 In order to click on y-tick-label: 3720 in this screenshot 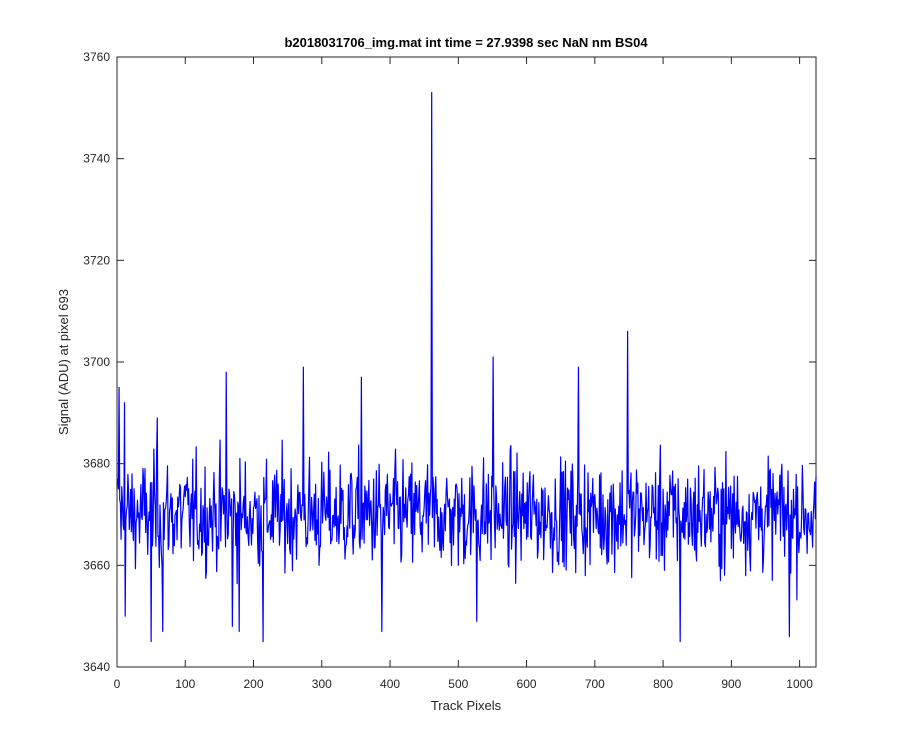, I will do `click(96, 260)`.